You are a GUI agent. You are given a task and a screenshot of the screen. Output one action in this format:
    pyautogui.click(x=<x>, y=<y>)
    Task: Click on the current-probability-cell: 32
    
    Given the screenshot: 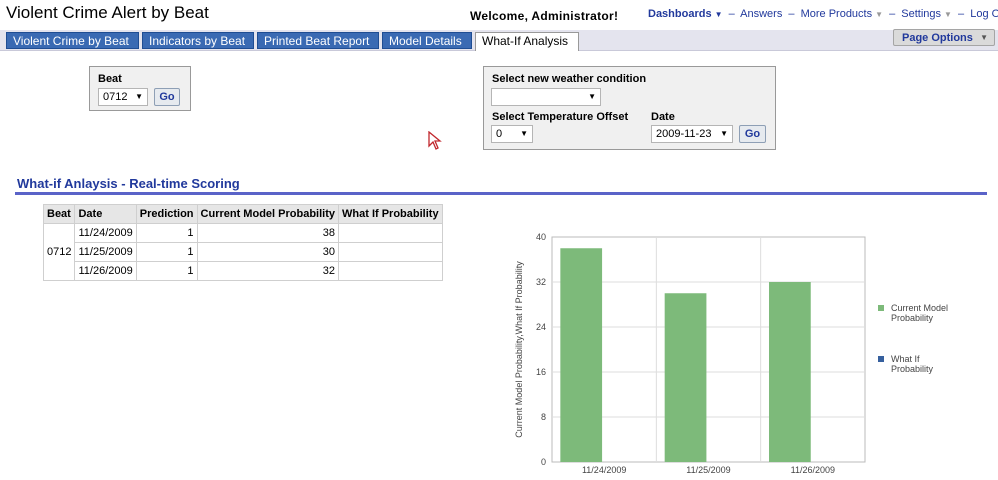 What is the action you would take?
    pyautogui.click(x=268, y=271)
    